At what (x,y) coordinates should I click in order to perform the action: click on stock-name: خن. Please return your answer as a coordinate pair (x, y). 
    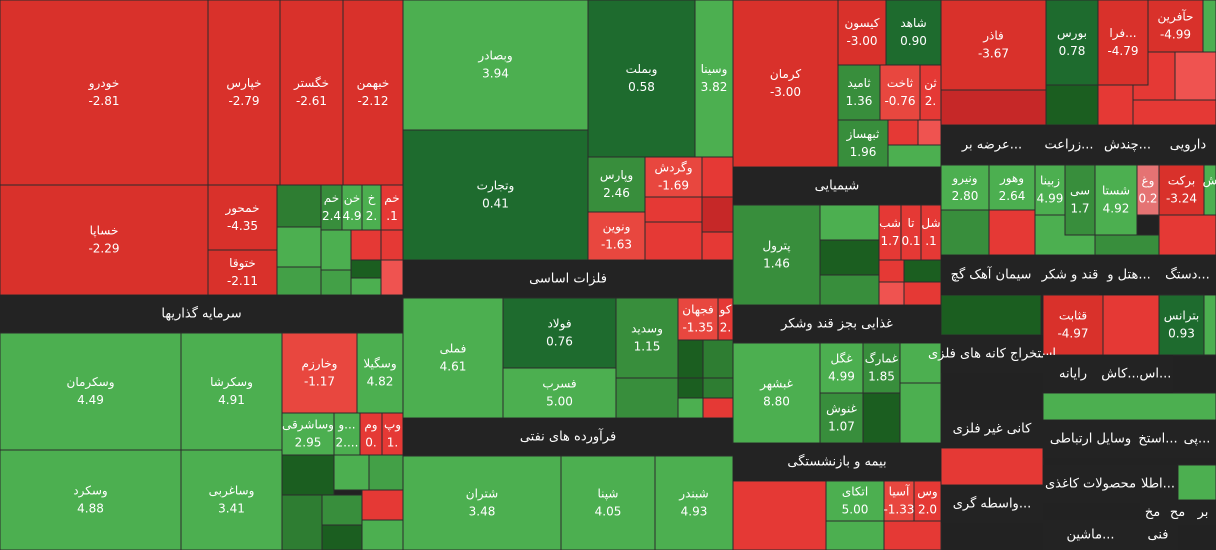
    Looking at the image, I should click on (352, 198).